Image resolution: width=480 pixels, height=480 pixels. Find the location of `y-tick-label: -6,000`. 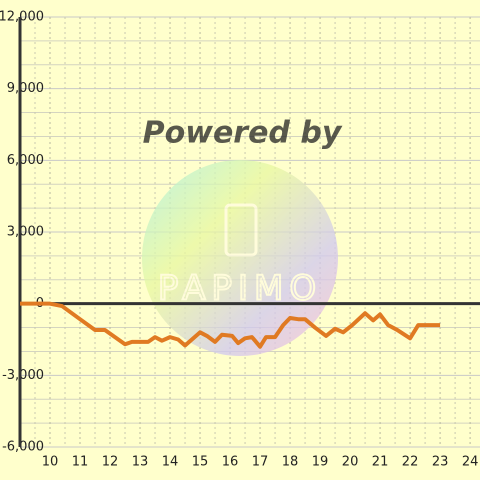

y-tick-label: -6,000 is located at coordinates (23, 447).